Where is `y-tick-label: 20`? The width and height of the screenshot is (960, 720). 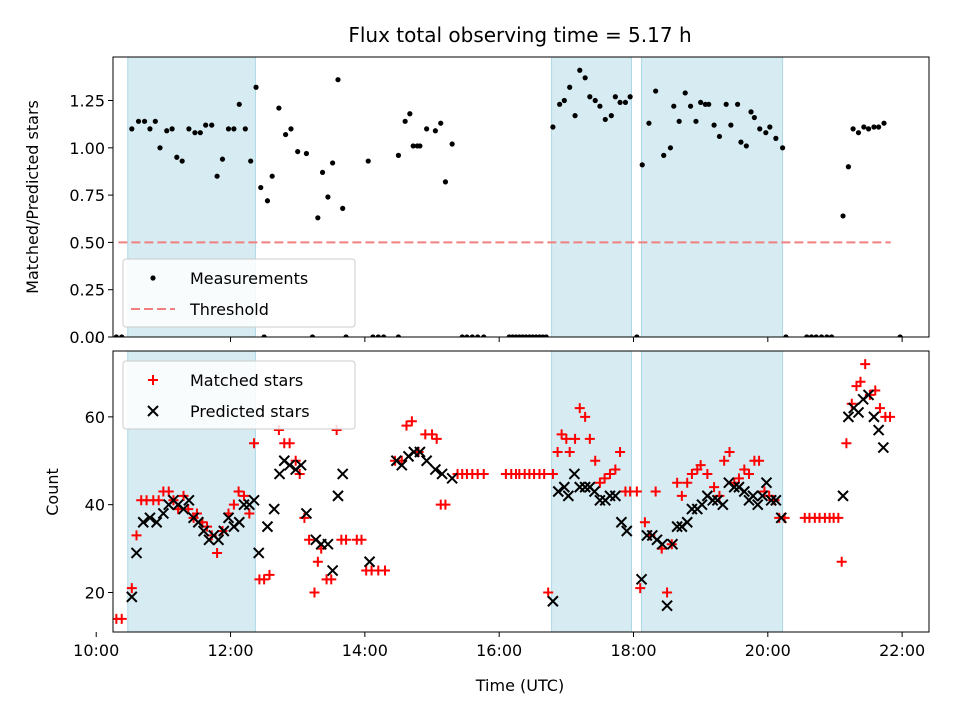
y-tick-label: 20 is located at coordinates (95, 592).